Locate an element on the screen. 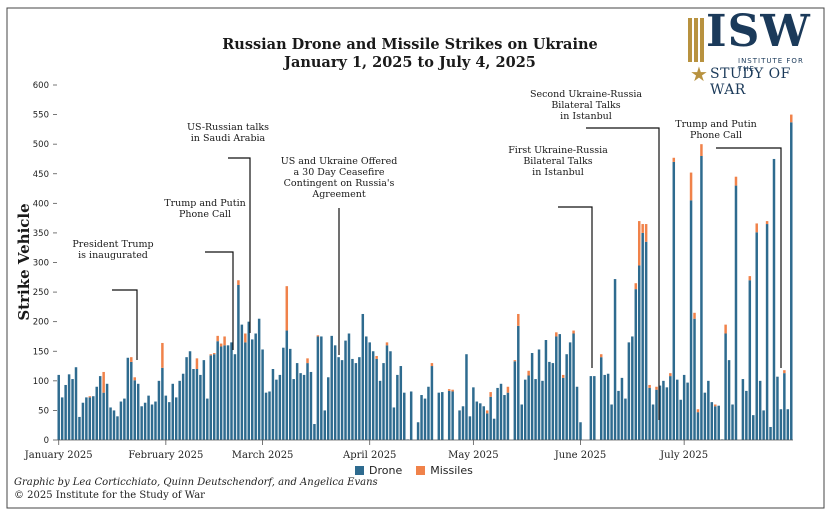  y-tick-label: 200 is located at coordinates (41, 323).